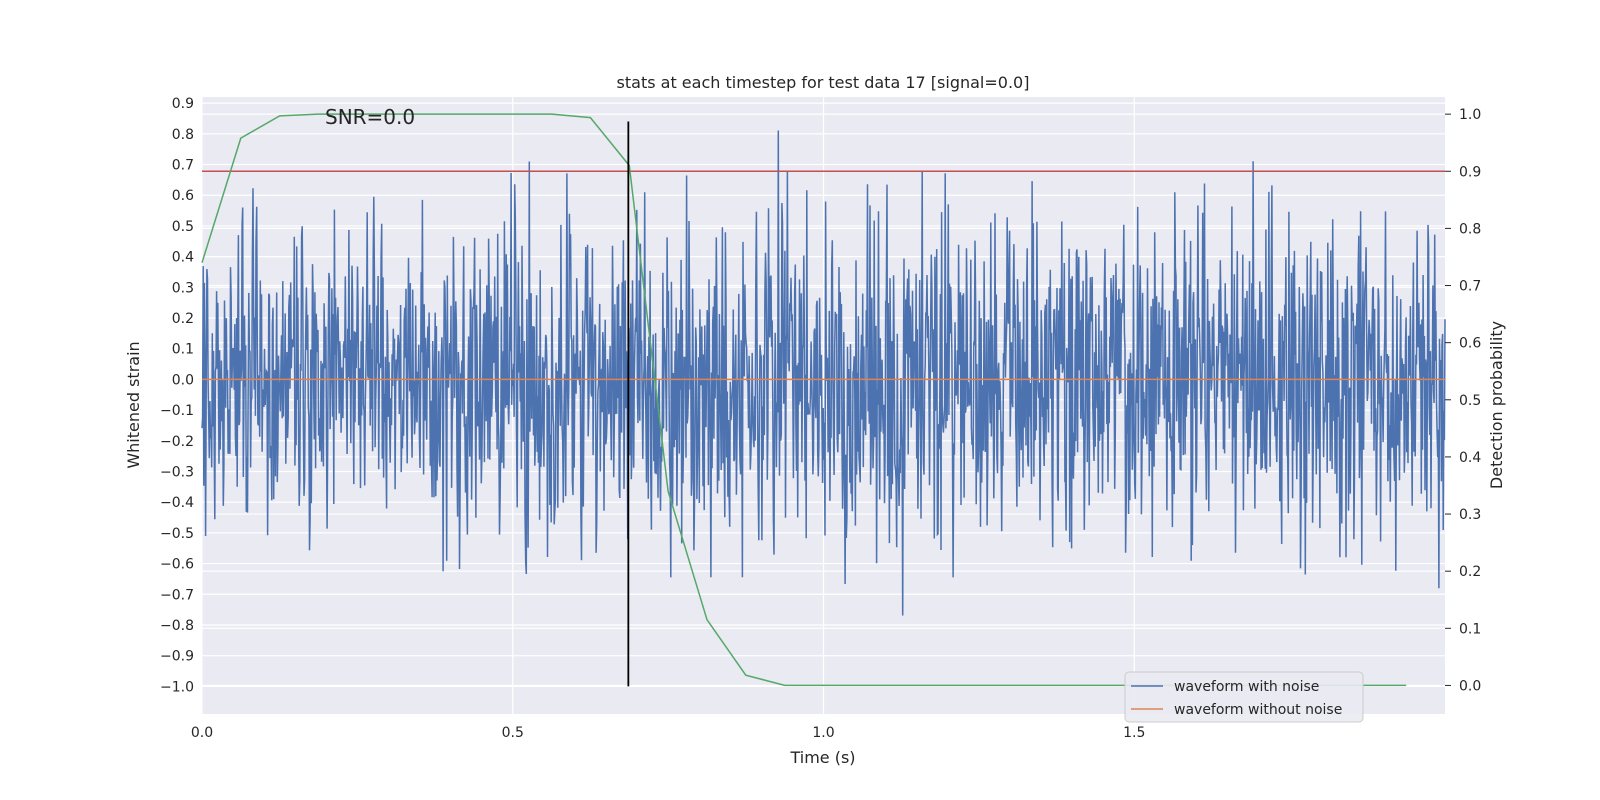  What do you see at coordinates (1470, 686) in the screenshot?
I see `y2-tick-label: 0.0` at bounding box center [1470, 686].